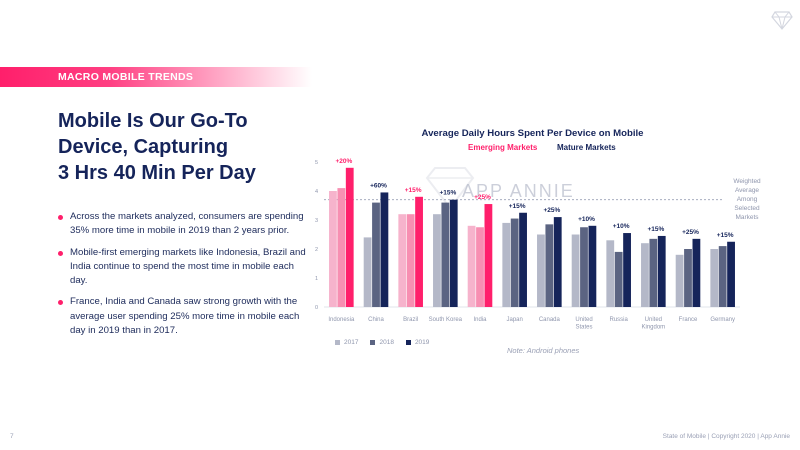  What do you see at coordinates (316, 308) in the screenshot?
I see `y-tick-label: 0` at bounding box center [316, 308].